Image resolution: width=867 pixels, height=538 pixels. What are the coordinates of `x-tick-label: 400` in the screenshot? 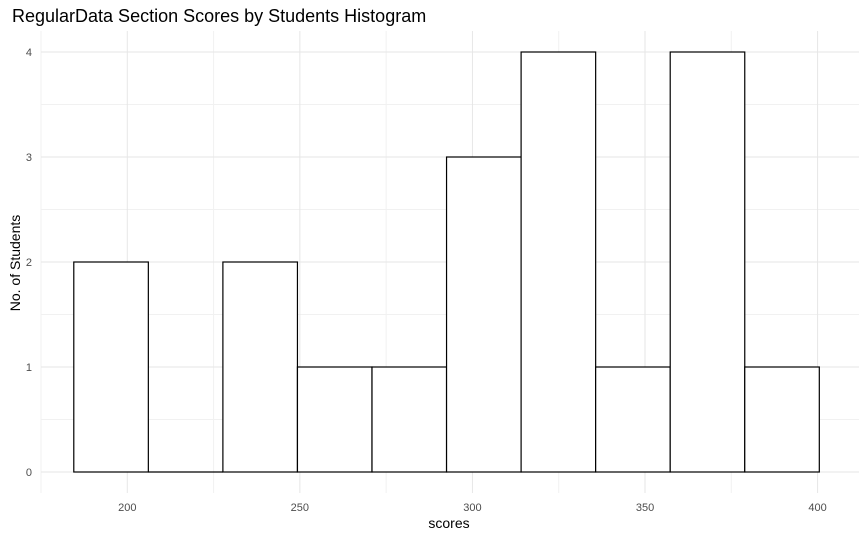 It's located at (817, 508).